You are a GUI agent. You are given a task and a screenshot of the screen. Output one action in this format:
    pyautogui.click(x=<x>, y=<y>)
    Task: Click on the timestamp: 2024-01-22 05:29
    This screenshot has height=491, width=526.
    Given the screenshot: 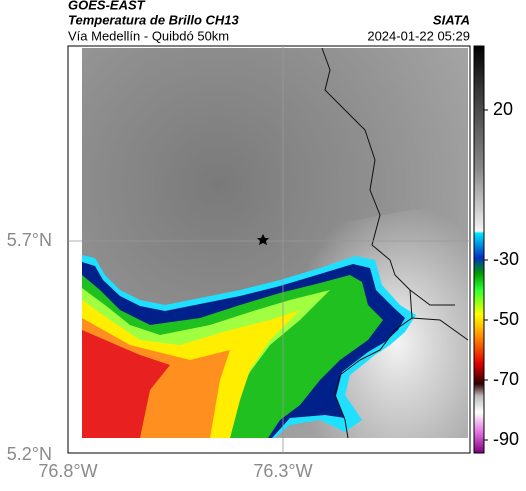 What is the action you would take?
    pyautogui.click(x=418, y=35)
    